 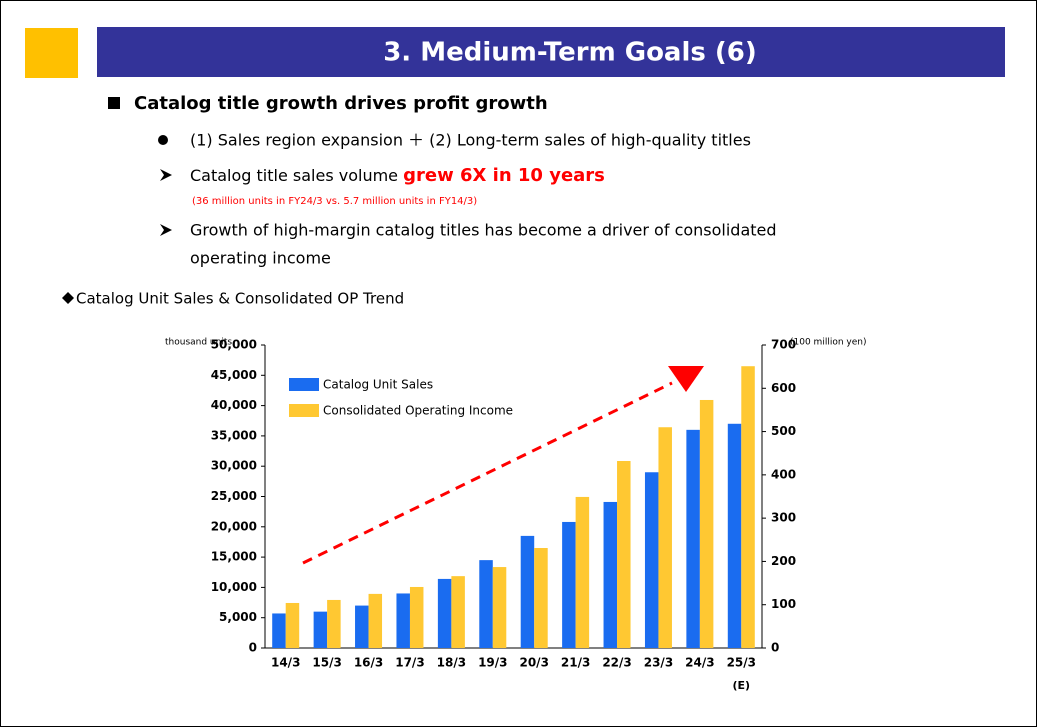 What do you see at coordinates (238, 617) in the screenshot?
I see `y-tick-label: 5,000` at bounding box center [238, 617].